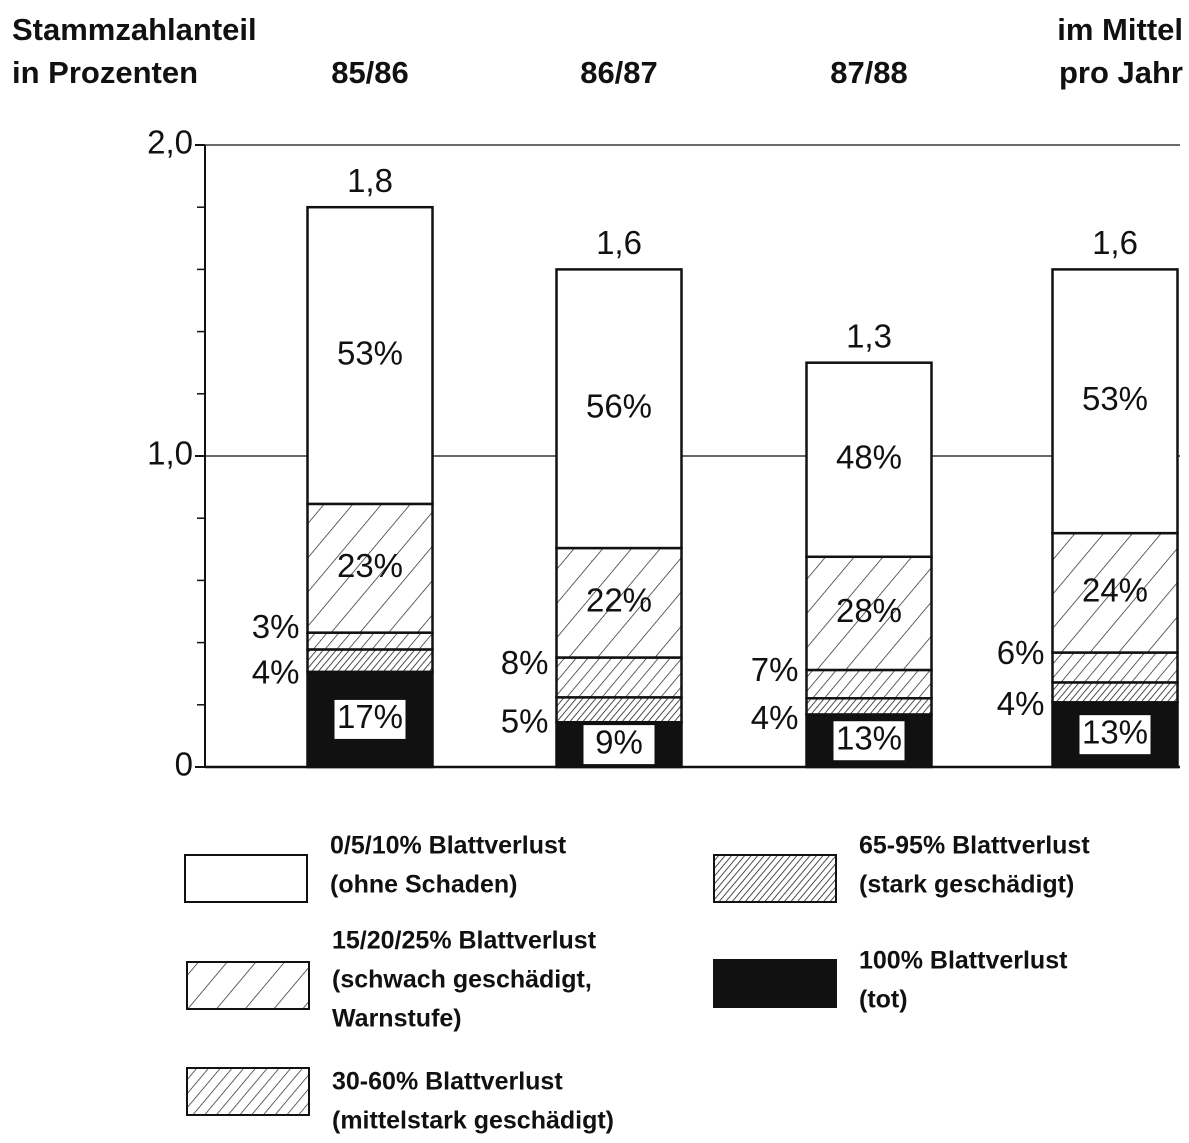 This screenshot has height=1143, width=1189. Describe the element at coordinates (447, 1082) in the screenshot. I see `legend-label: 30-60% Blattverlust` at that location.